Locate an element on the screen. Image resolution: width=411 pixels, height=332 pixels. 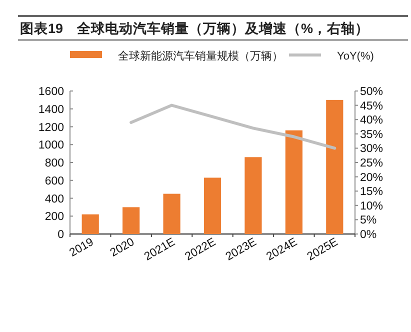
y2-tick-label: 15% is located at coordinates (372, 192).